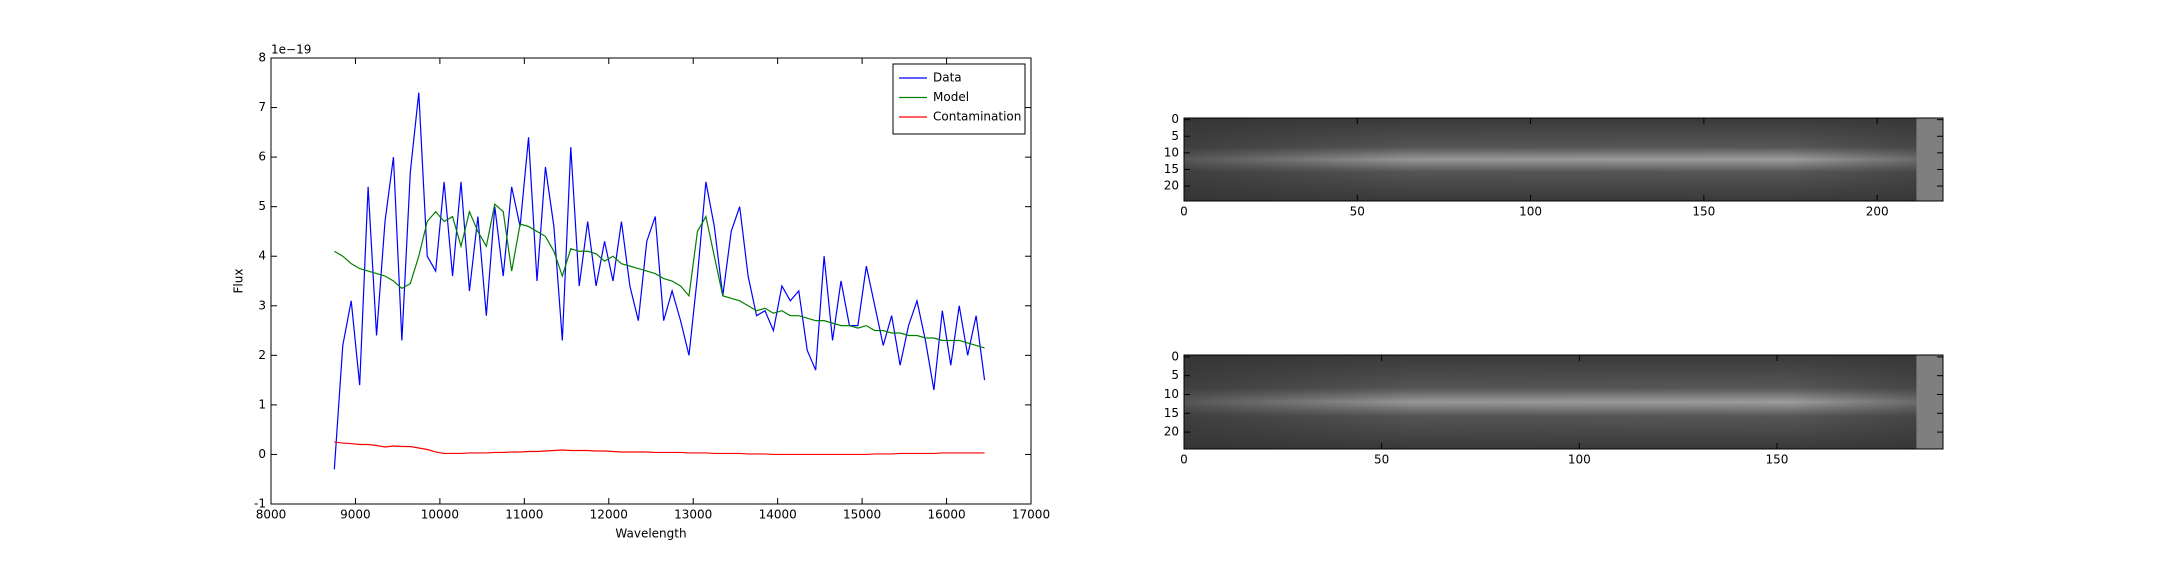 The width and height of the screenshot is (2160, 576). What do you see at coordinates (291, 50) in the screenshot?
I see `offset-text: 1e−19` at bounding box center [291, 50].